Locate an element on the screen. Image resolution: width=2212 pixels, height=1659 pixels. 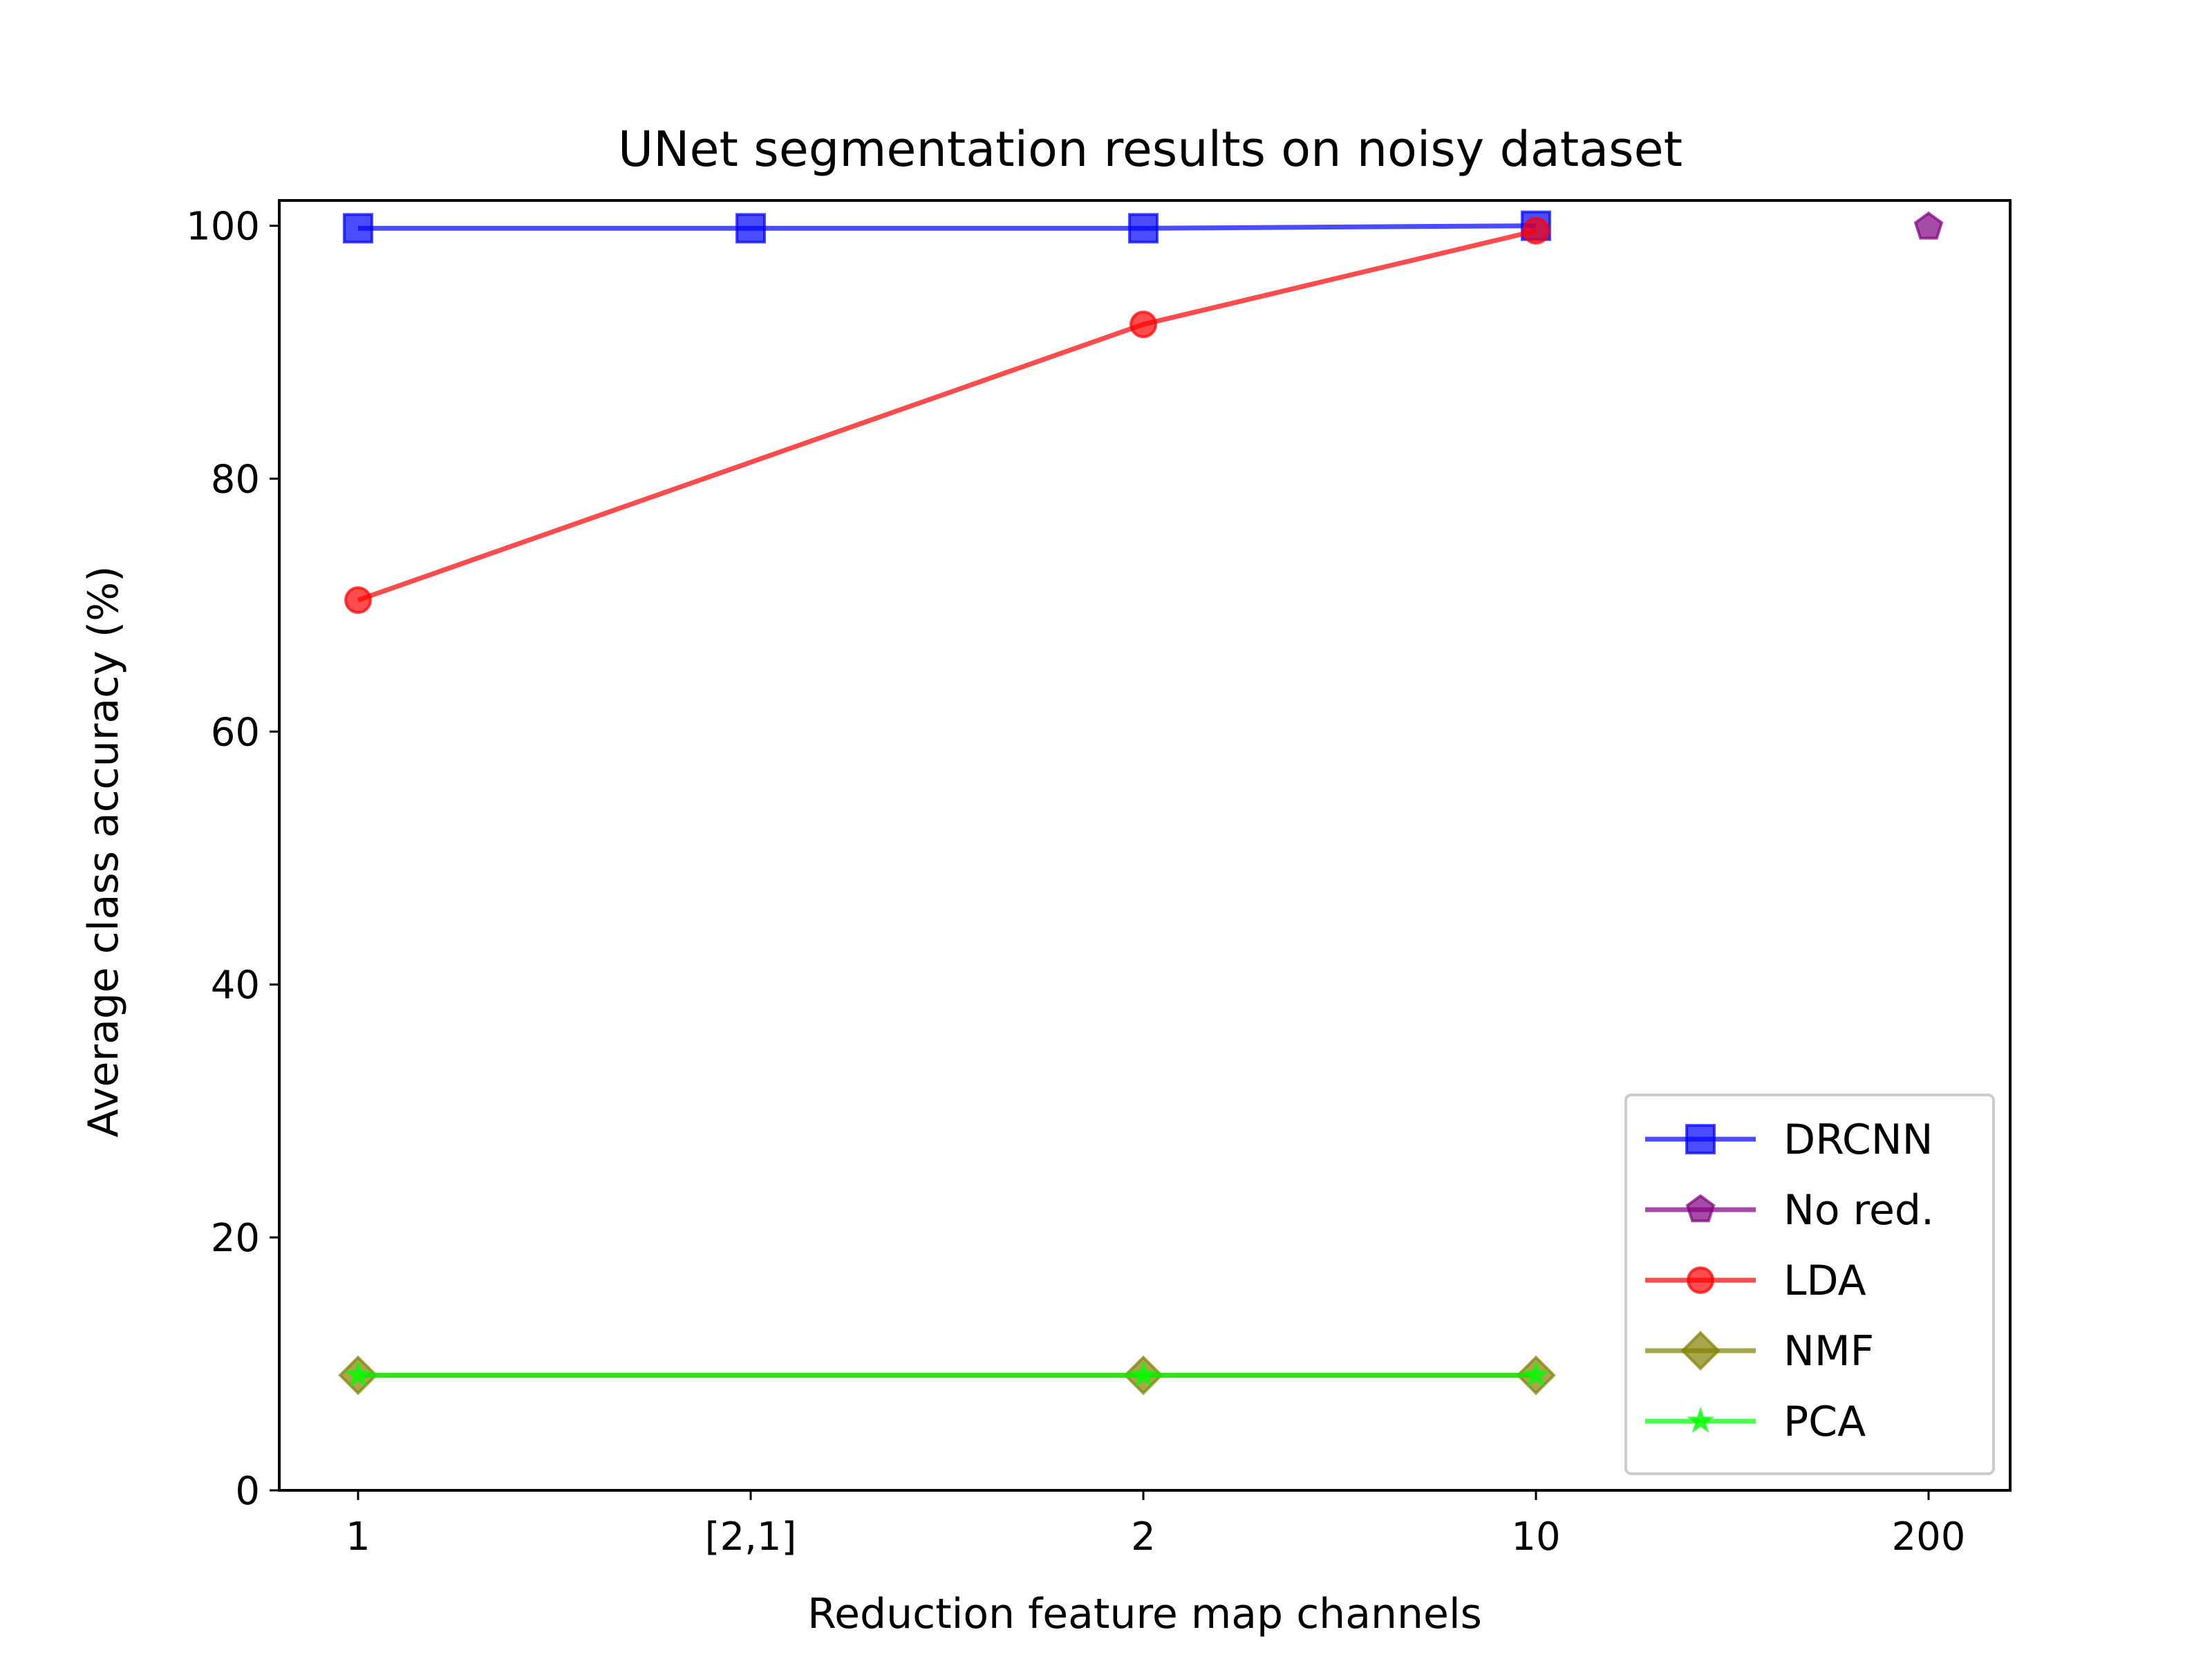
legend-label: DRCNN is located at coordinates (1858, 1140).